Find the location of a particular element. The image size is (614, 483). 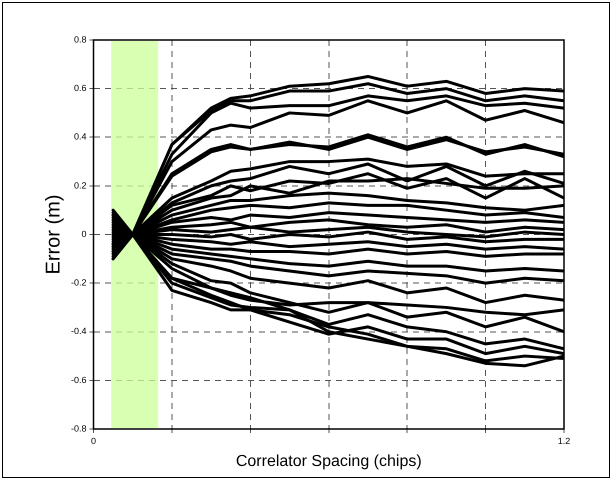

y-tick-label: 0.8 is located at coordinates (80, 39).